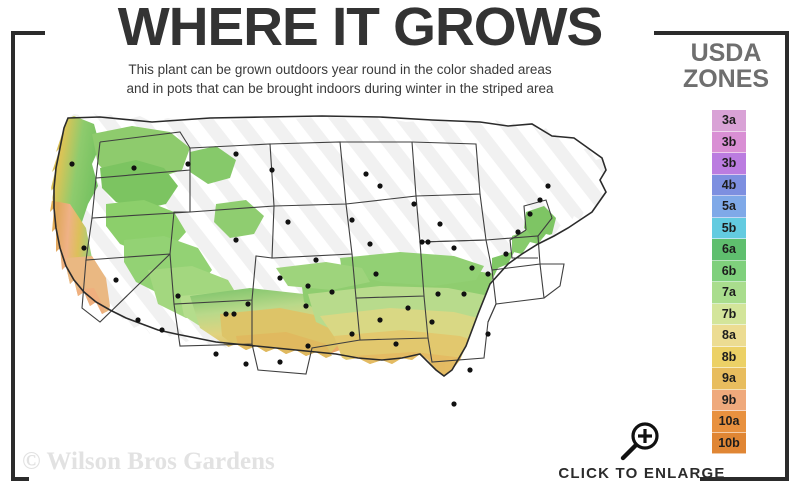 This screenshot has height=500, width=800. Describe the element at coordinates (729, 293) in the screenshot. I see `zone-swatch-7a: 7a` at that location.